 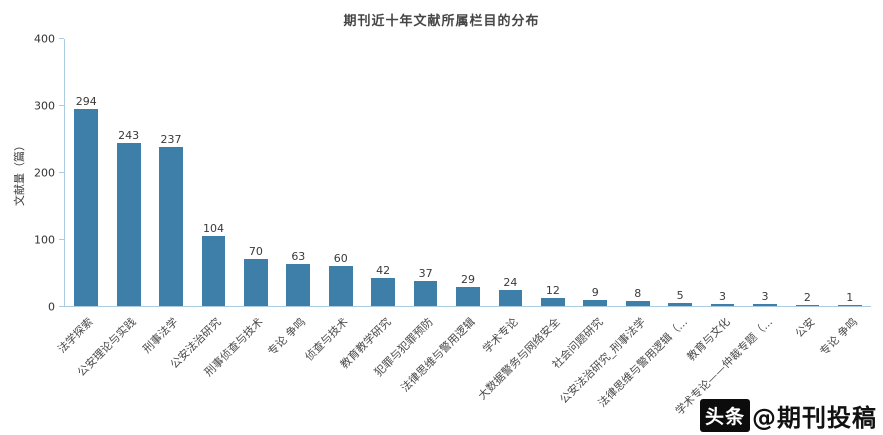 What do you see at coordinates (441, 21) in the screenshot?
I see `chart-title: 期刊近十年文献所属栏目的分布` at bounding box center [441, 21].